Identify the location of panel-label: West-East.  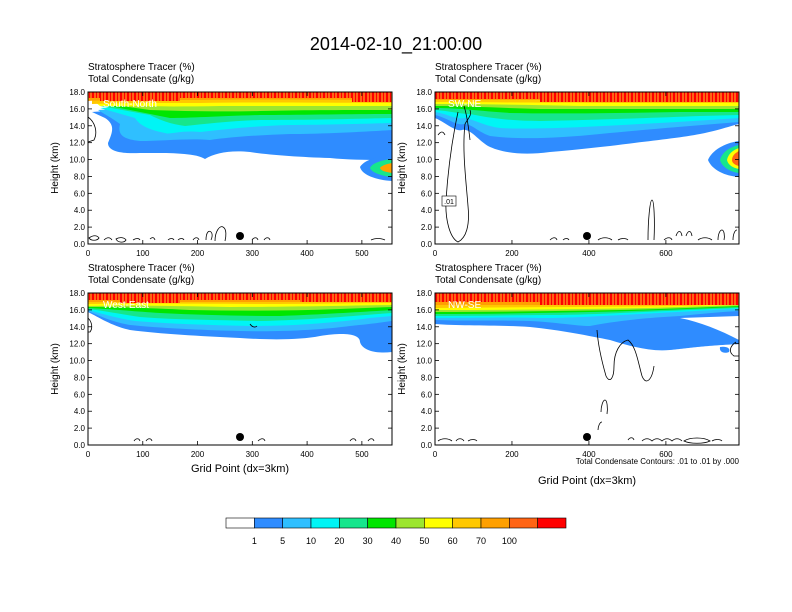
(126, 305).